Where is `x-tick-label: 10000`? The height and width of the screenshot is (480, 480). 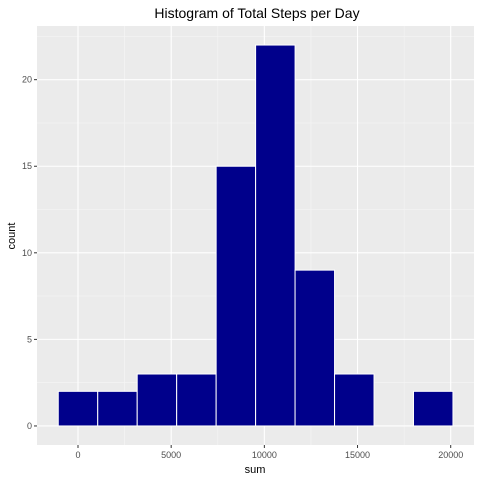
x-tick-label: 10000 is located at coordinates (264, 455).